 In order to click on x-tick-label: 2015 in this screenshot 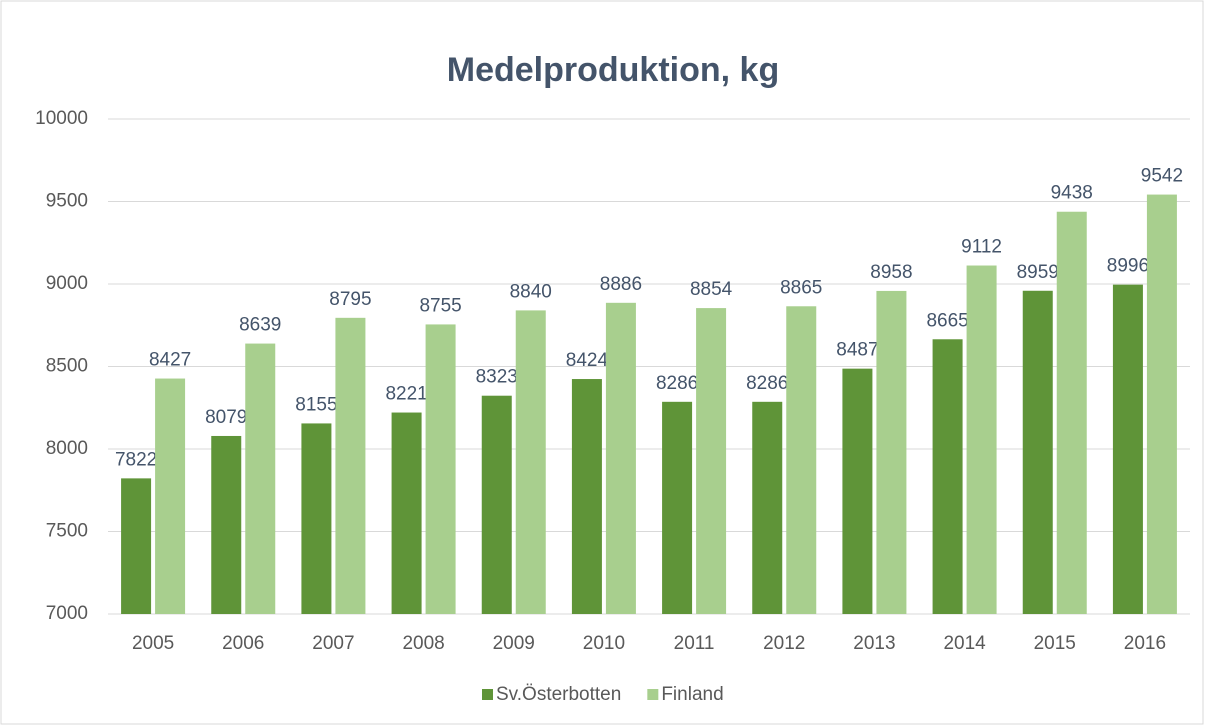, I will do `click(1055, 643)`.